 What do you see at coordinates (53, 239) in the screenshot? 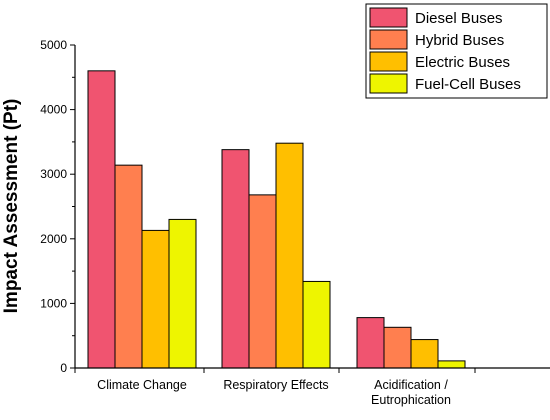
I see `y-tick-label: 2000` at bounding box center [53, 239].